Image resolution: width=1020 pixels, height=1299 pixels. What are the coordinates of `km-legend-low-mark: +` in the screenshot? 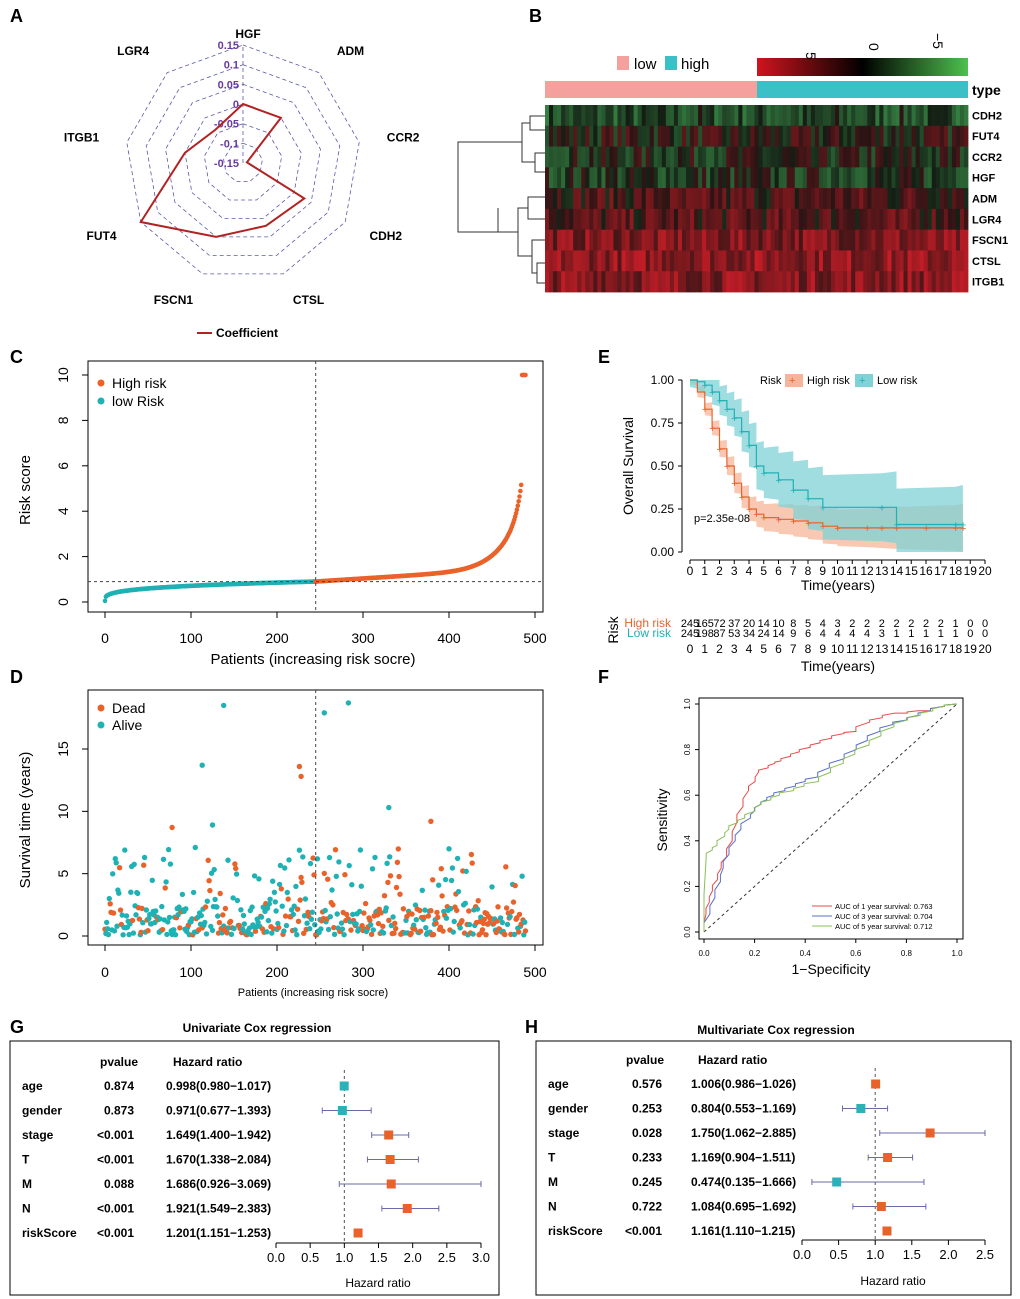 It's located at (862, 381).